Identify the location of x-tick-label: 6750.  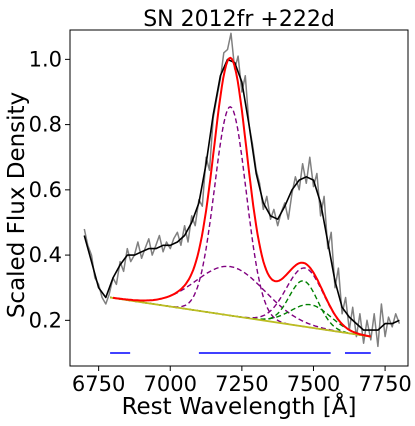
(98, 384).